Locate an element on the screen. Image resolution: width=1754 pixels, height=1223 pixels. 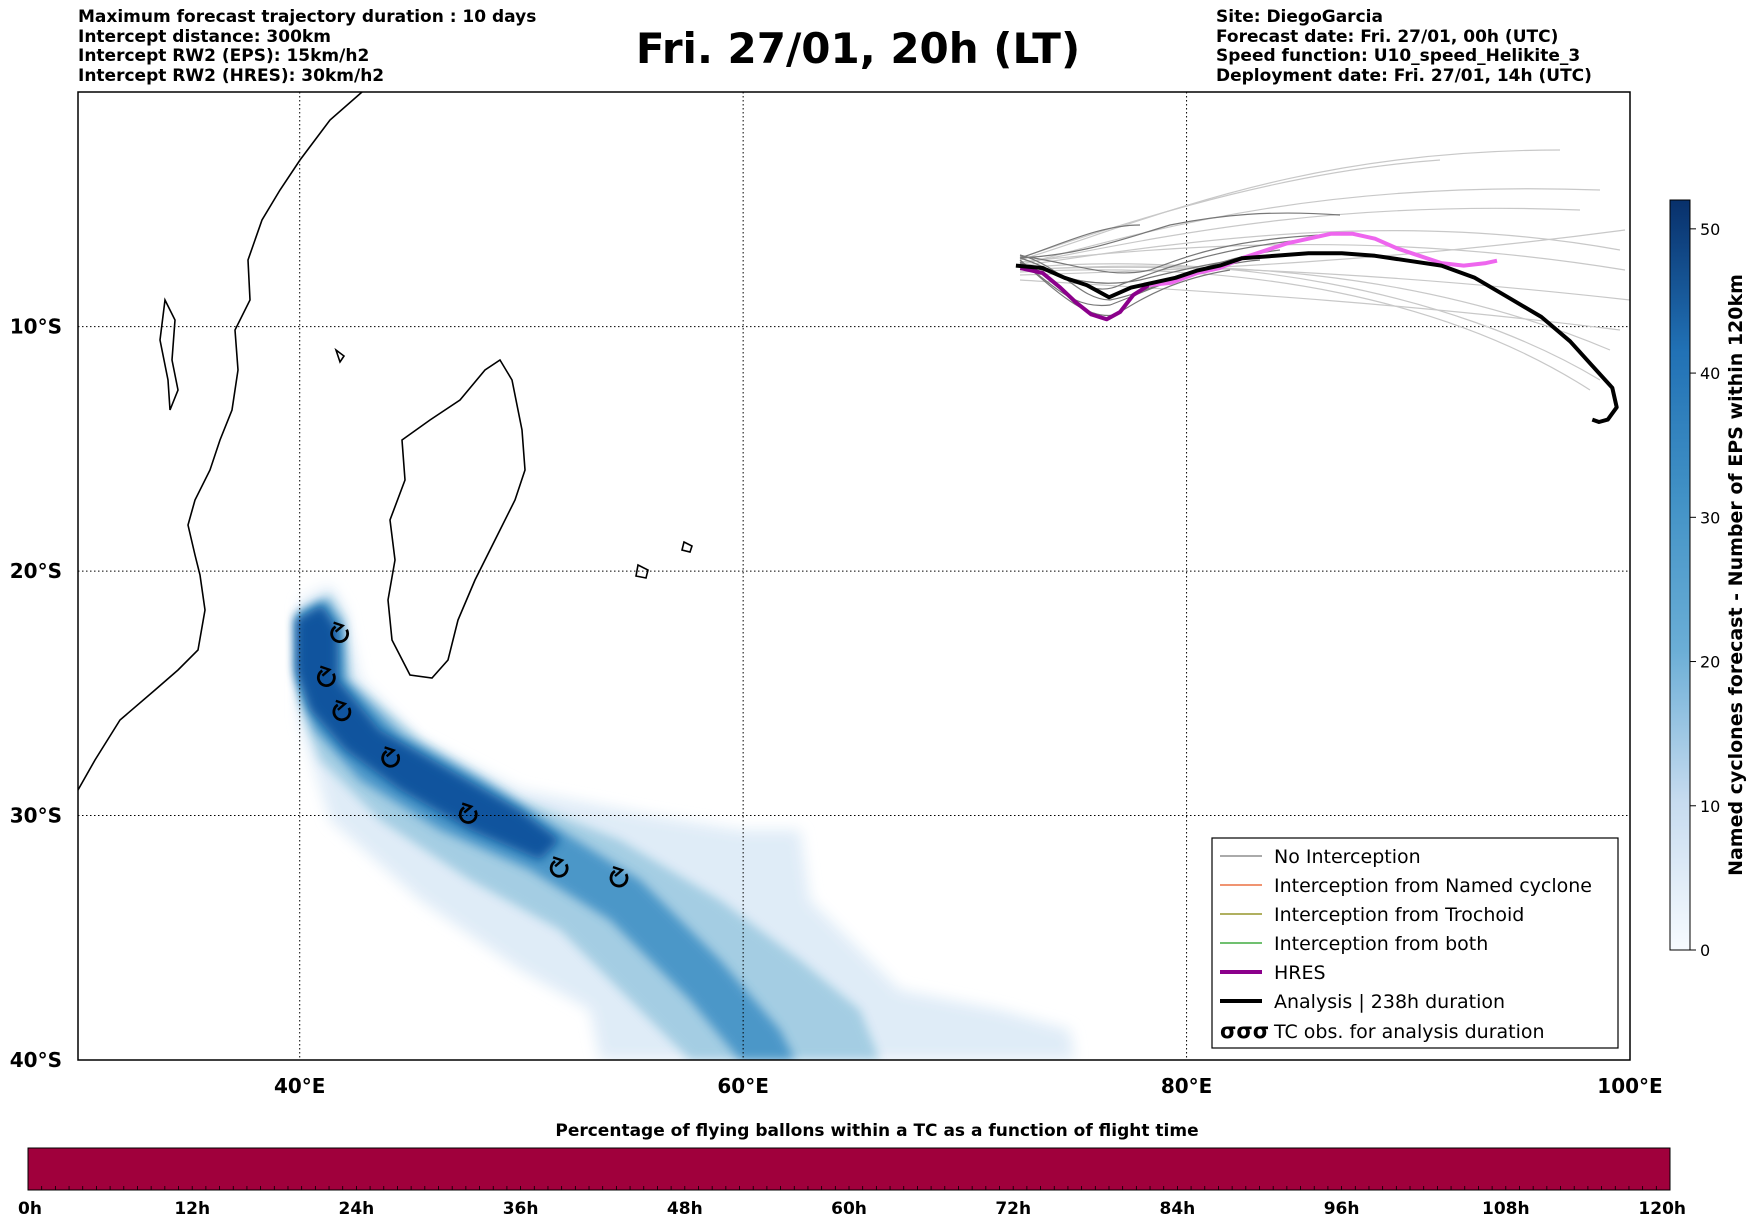
legend-item-both: Interception from both is located at coordinates (1354, 944).